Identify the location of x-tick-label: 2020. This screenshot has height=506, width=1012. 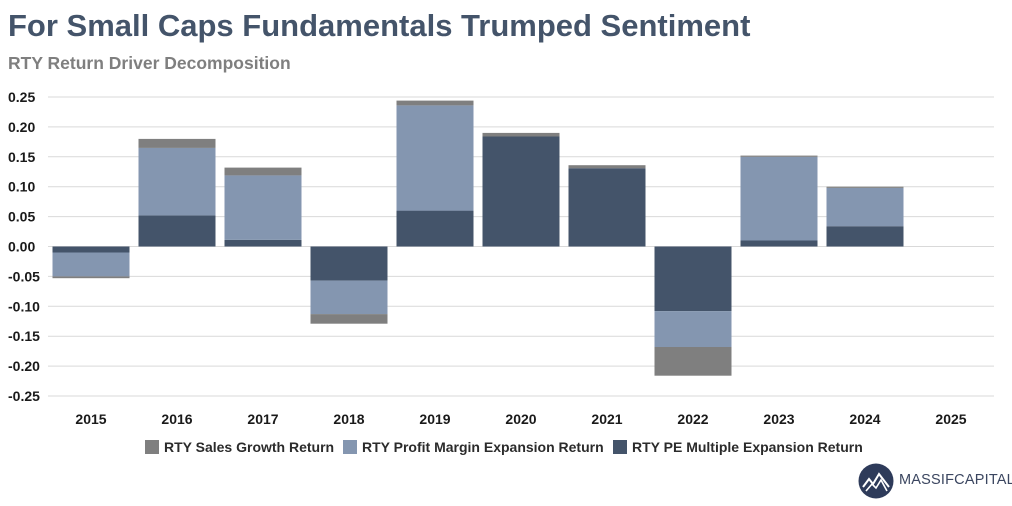
(520, 419).